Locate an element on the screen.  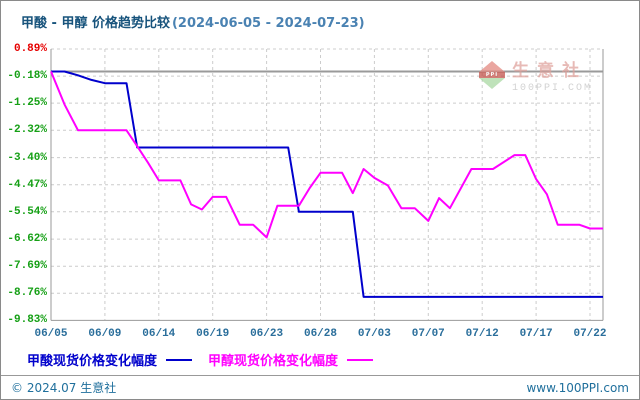
y-axis-label: -8.76% is located at coordinates (27, 293).